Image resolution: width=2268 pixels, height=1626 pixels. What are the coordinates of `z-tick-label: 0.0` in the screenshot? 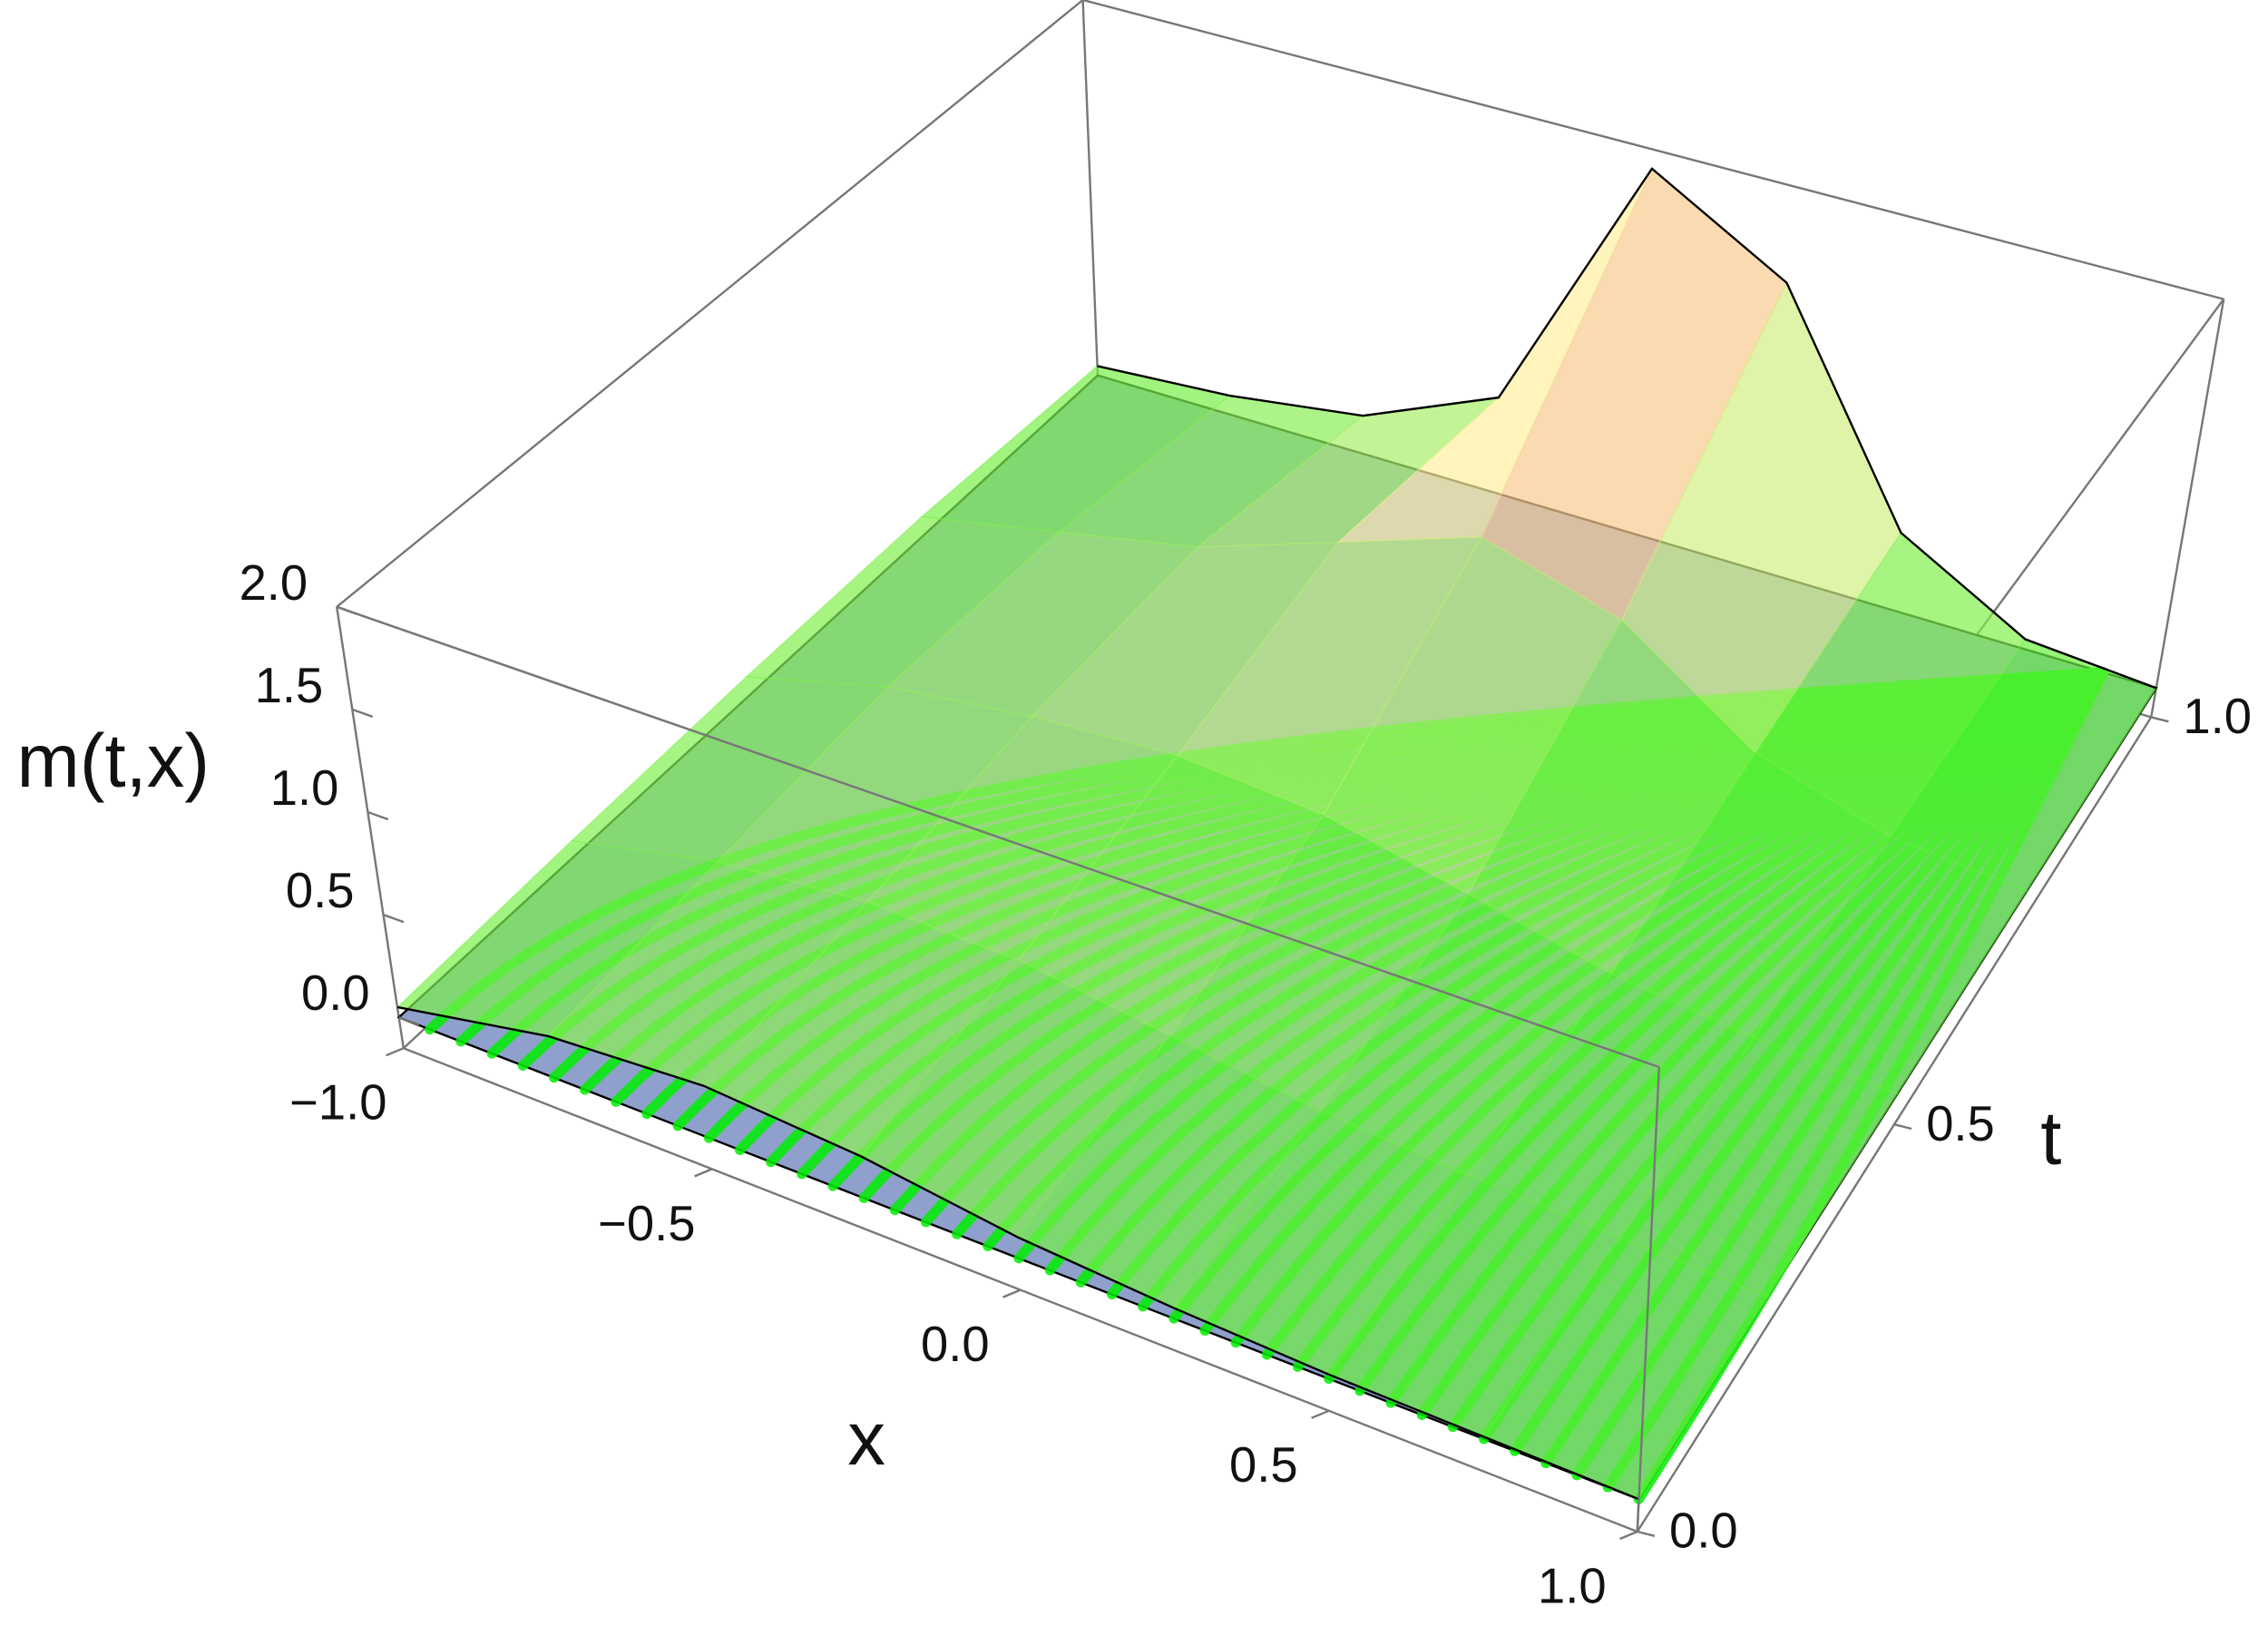 It's located at (336, 993).